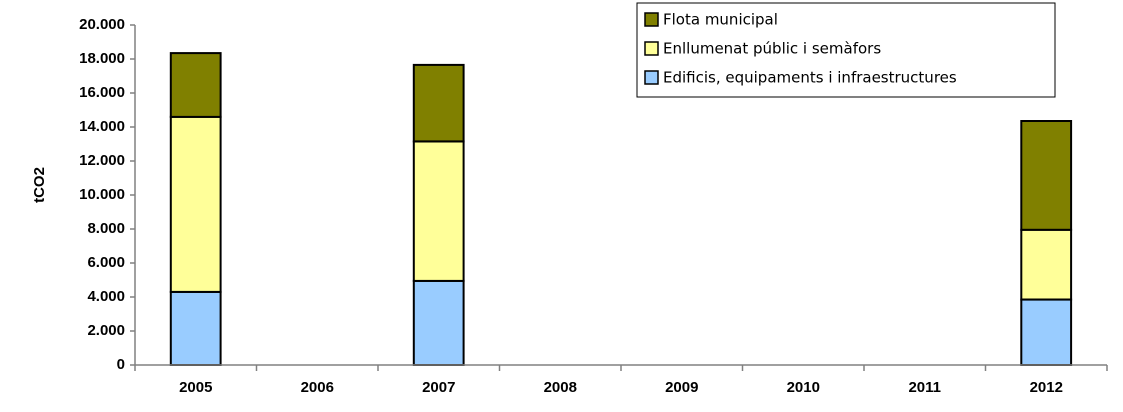  Describe the element at coordinates (106, 330) in the screenshot. I see `y-tick-label: 2.000` at that location.